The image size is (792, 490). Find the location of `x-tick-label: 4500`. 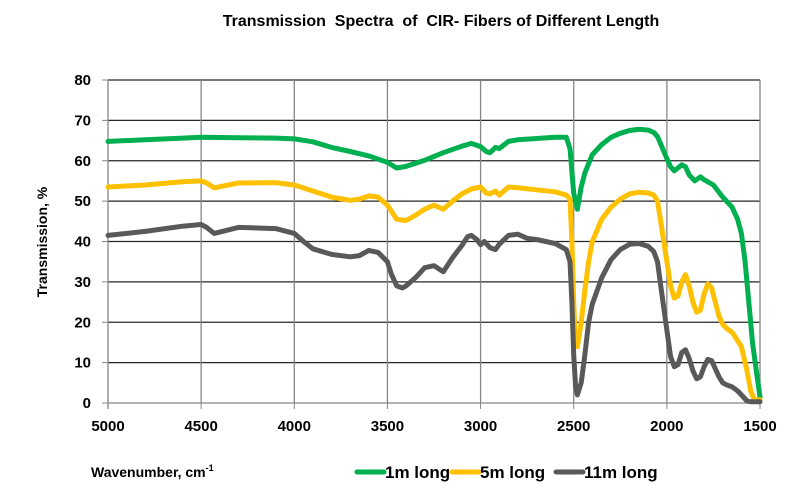

x-tick-label: 4500 is located at coordinates (200, 426).